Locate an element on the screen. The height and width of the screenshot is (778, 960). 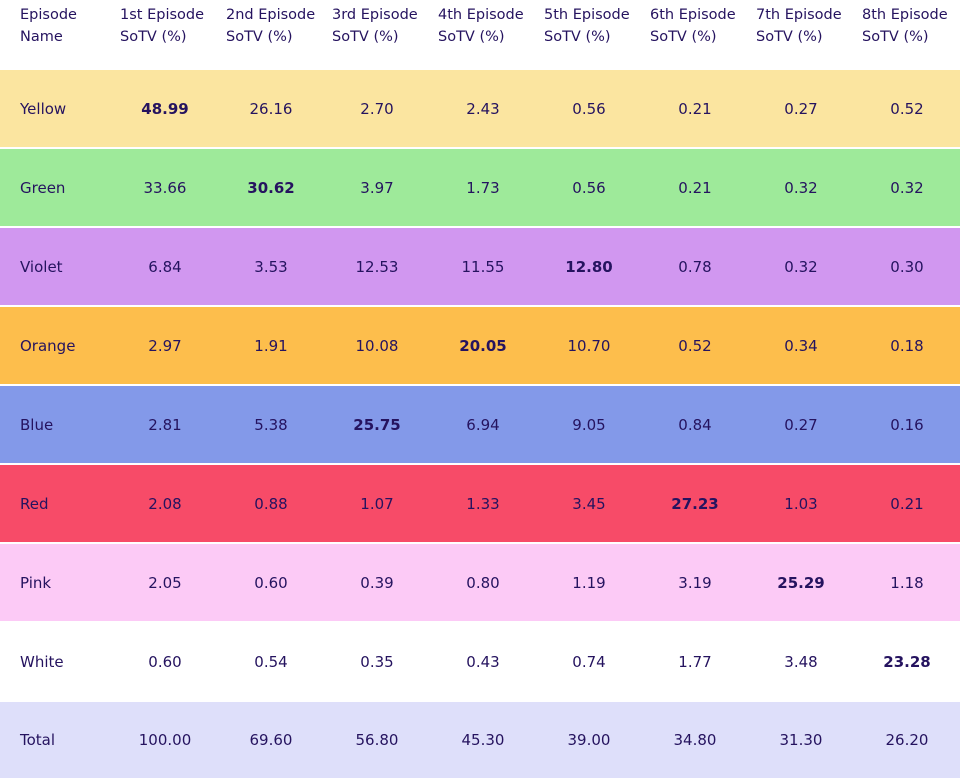
table-cell: 33.66 is located at coordinates (165, 188).